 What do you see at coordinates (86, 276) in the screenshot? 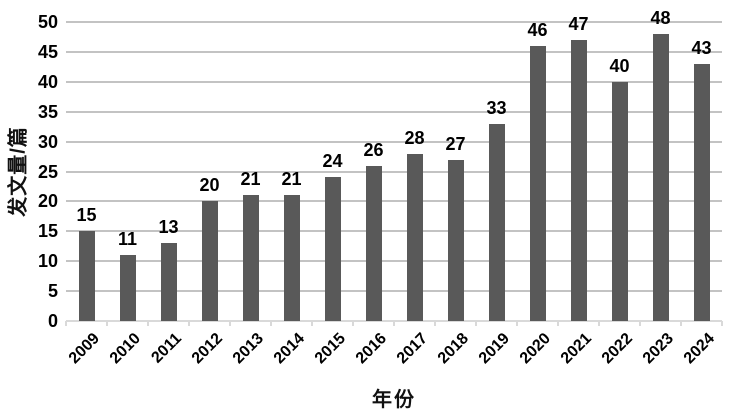
I see `bar-2009` at bounding box center [86, 276].